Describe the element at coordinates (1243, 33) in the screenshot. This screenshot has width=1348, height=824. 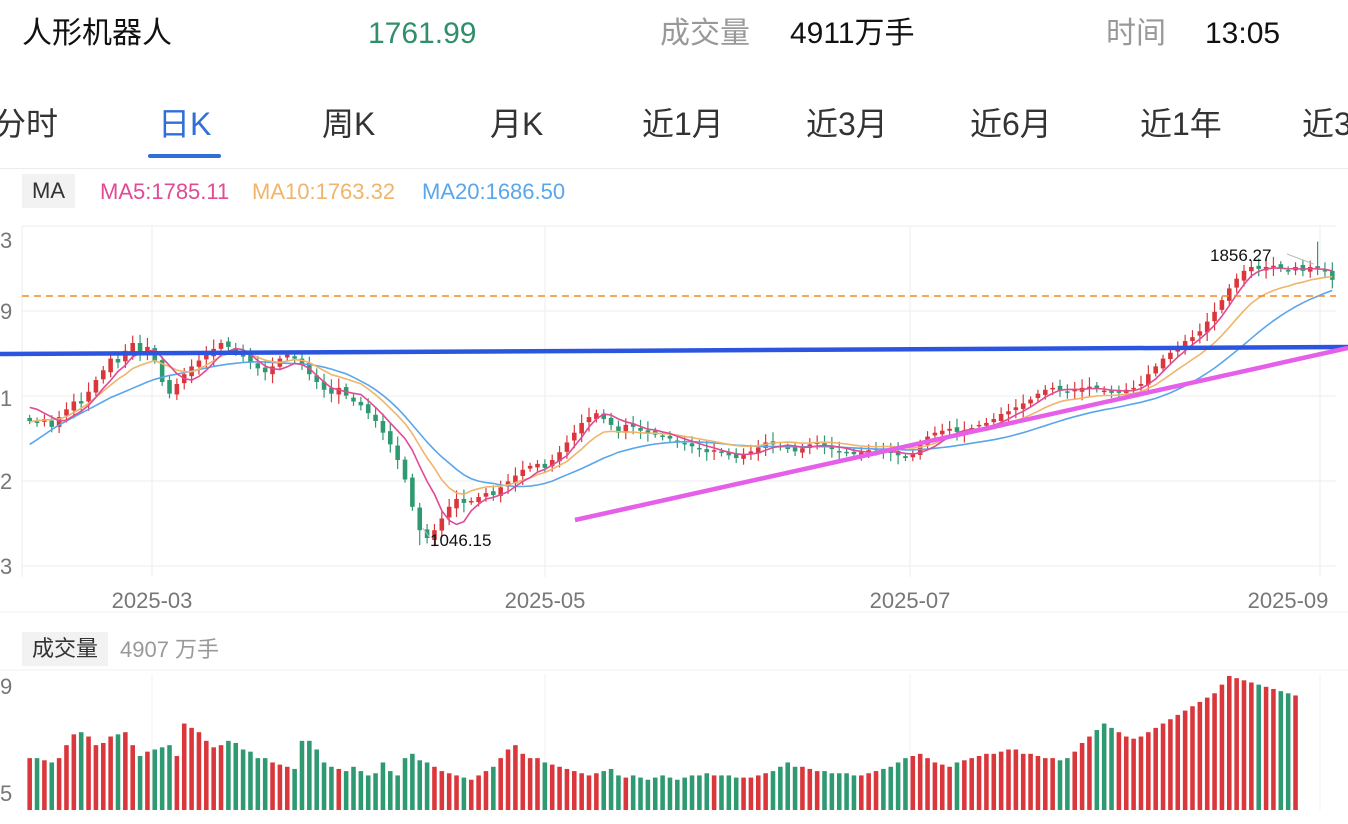
I see `time-value: 13:05` at that location.